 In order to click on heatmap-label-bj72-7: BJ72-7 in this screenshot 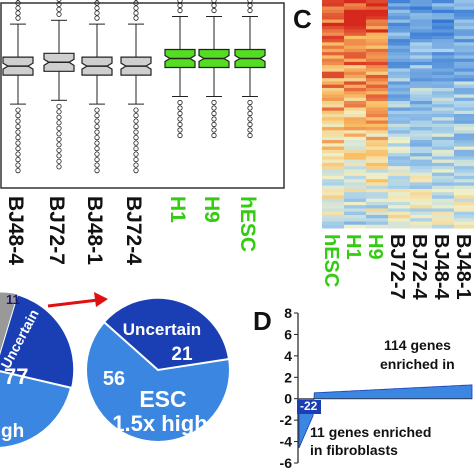, I will do `click(397, 267)`.